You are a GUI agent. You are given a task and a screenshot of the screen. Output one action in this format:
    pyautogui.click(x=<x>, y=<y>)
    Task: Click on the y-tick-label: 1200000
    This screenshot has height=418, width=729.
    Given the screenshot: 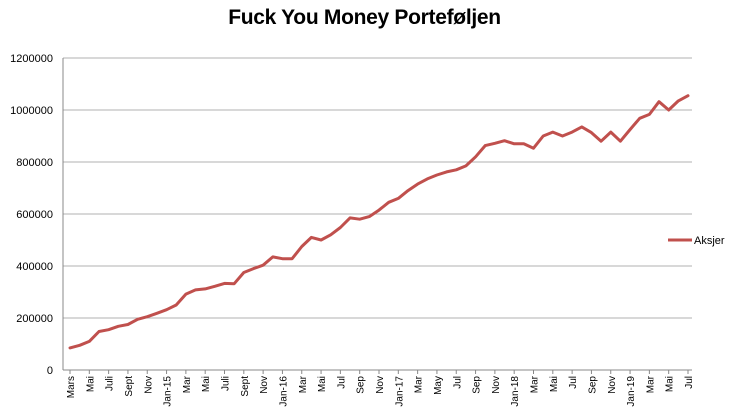 What is the action you would take?
    pyautogui.click(x=31, y=59)
    